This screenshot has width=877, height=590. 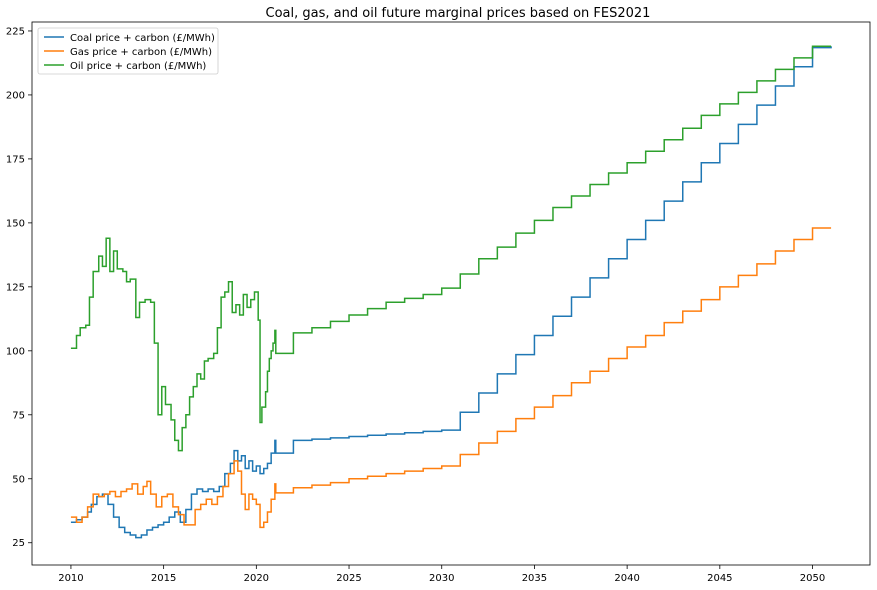 What do you see at coordinates (15, 287) in the screenshot?
I see `y-tick-label-4: 125` at bounding box center [15, 287].